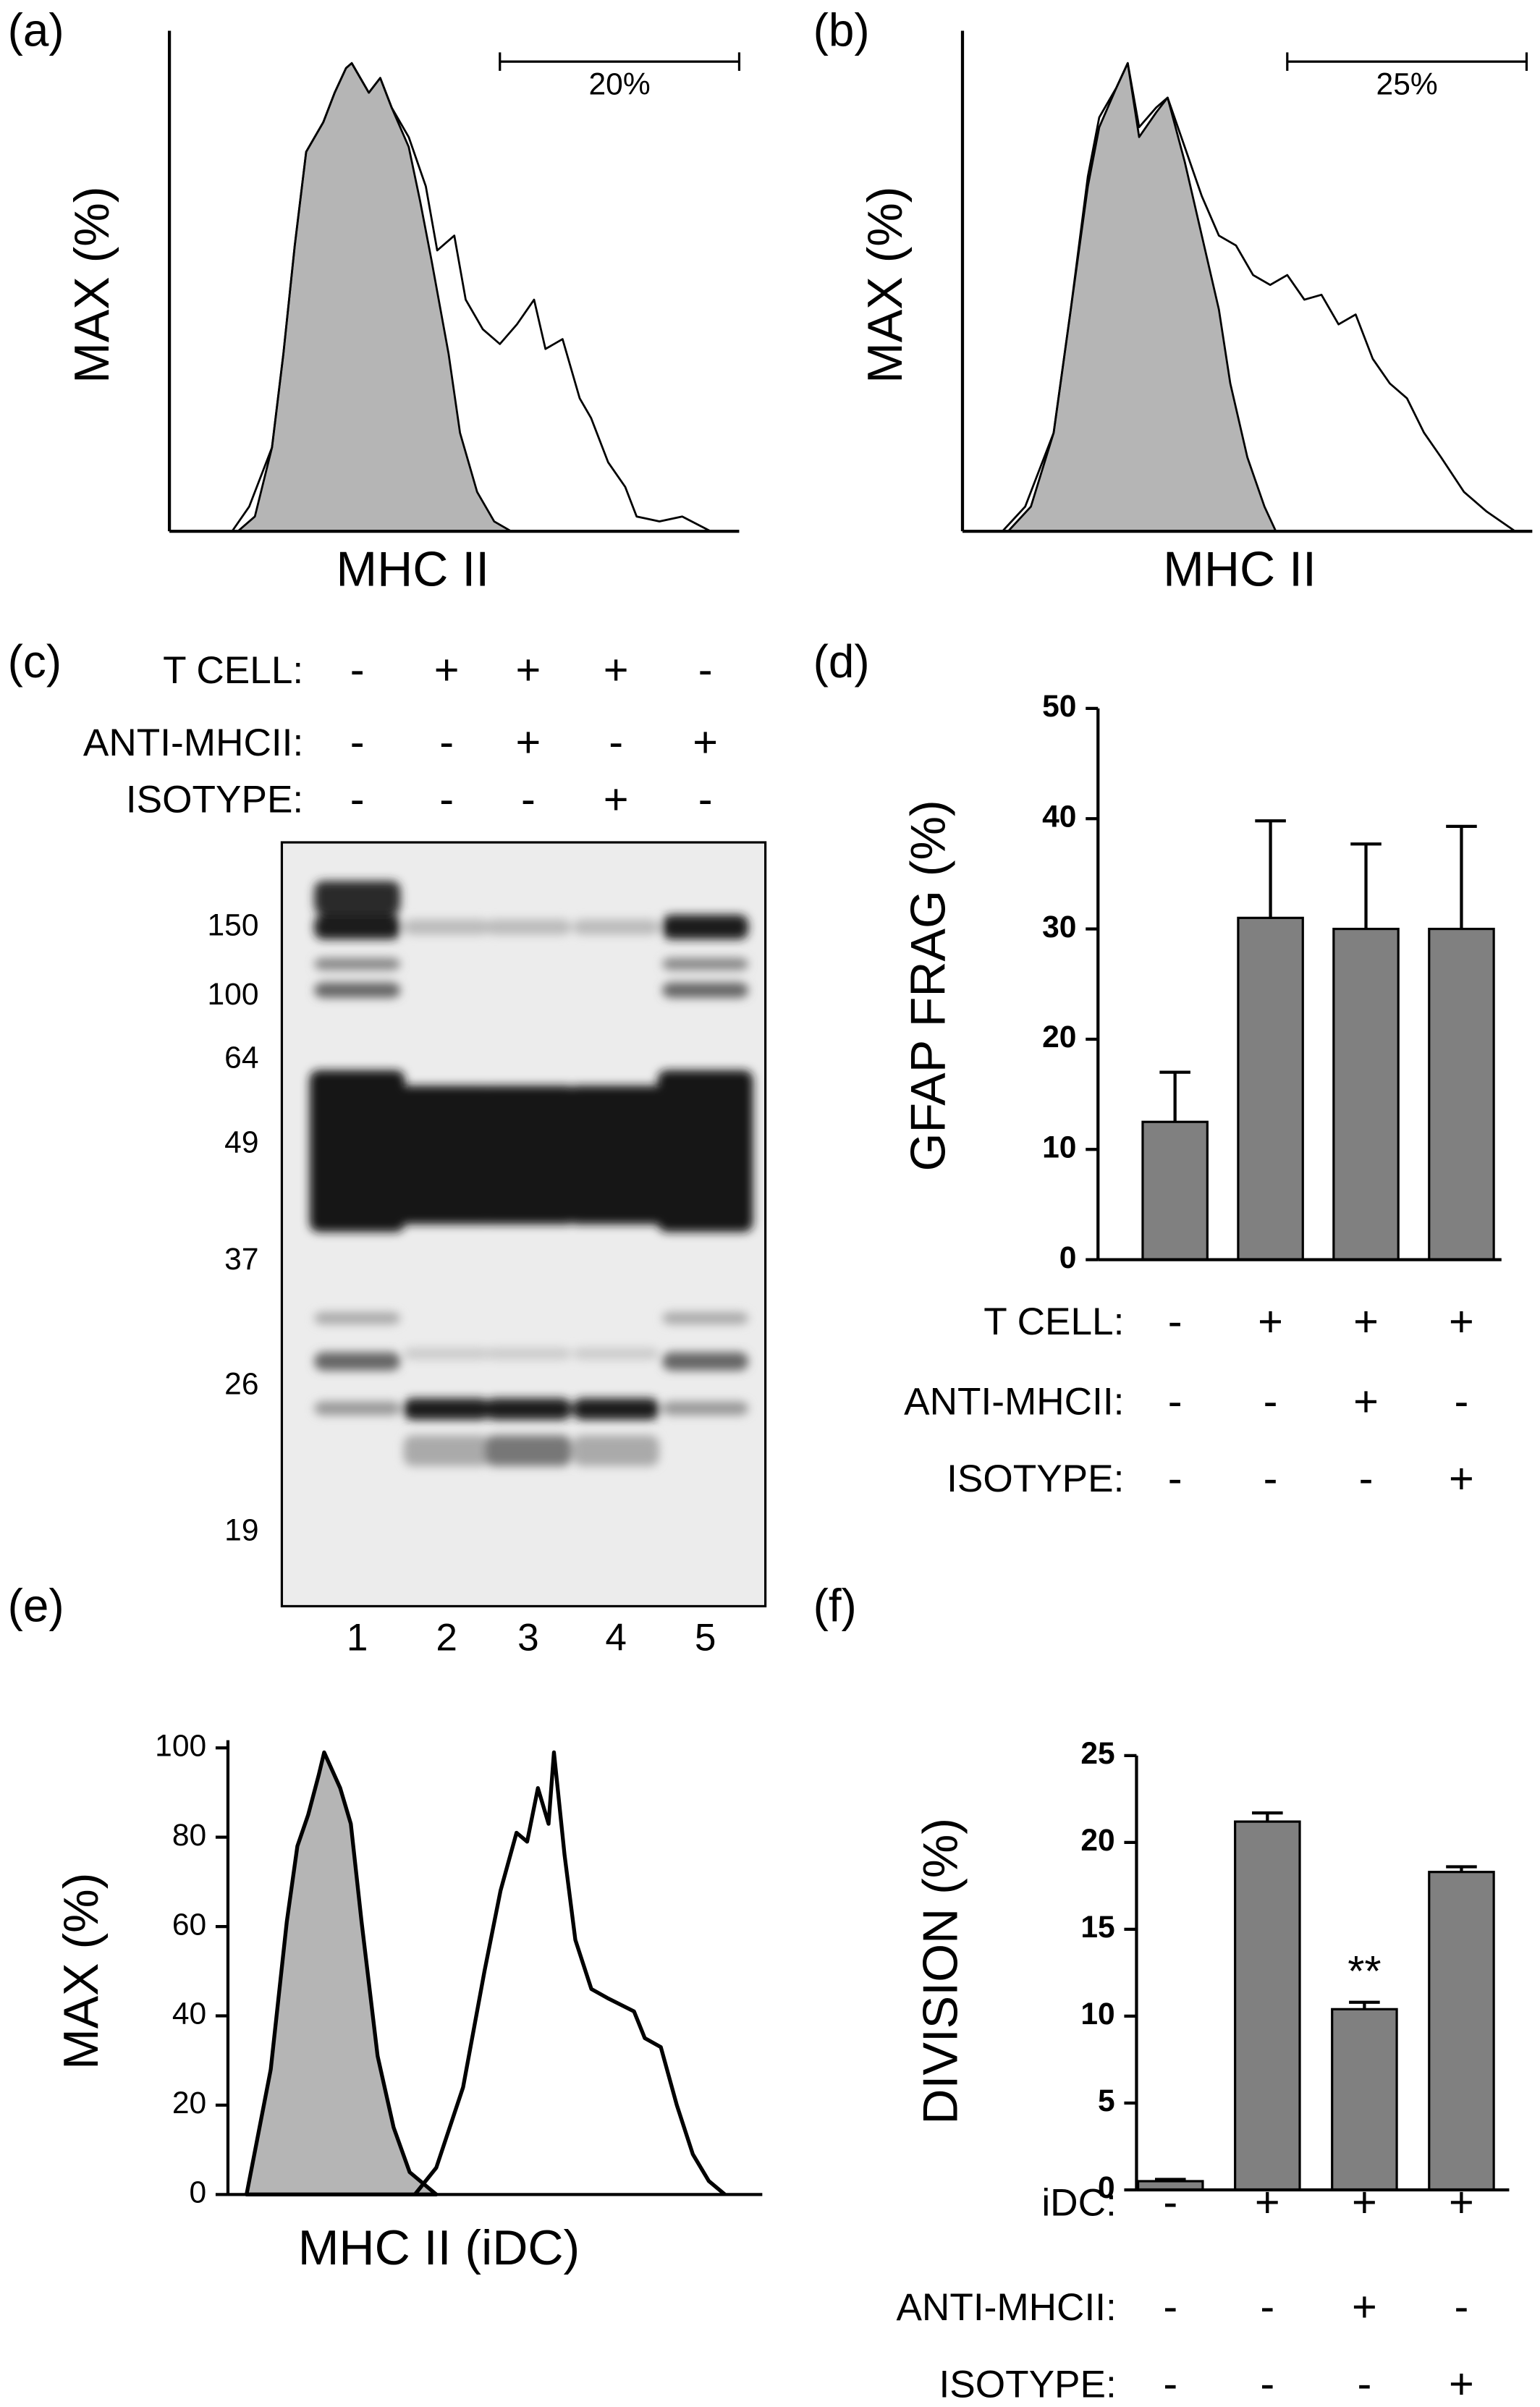 The height and width of the screenshot is (2407, 1540). I want to click on y-tick-label: 80, so click(189, 1836).